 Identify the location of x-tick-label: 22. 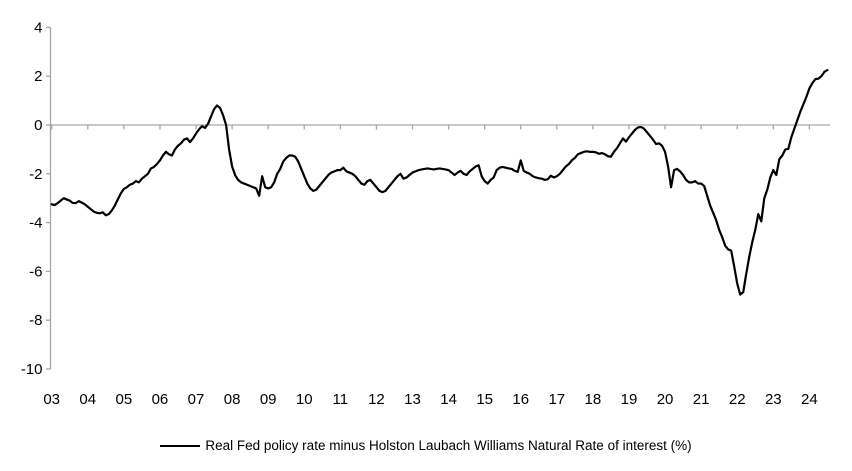
(737, 399).